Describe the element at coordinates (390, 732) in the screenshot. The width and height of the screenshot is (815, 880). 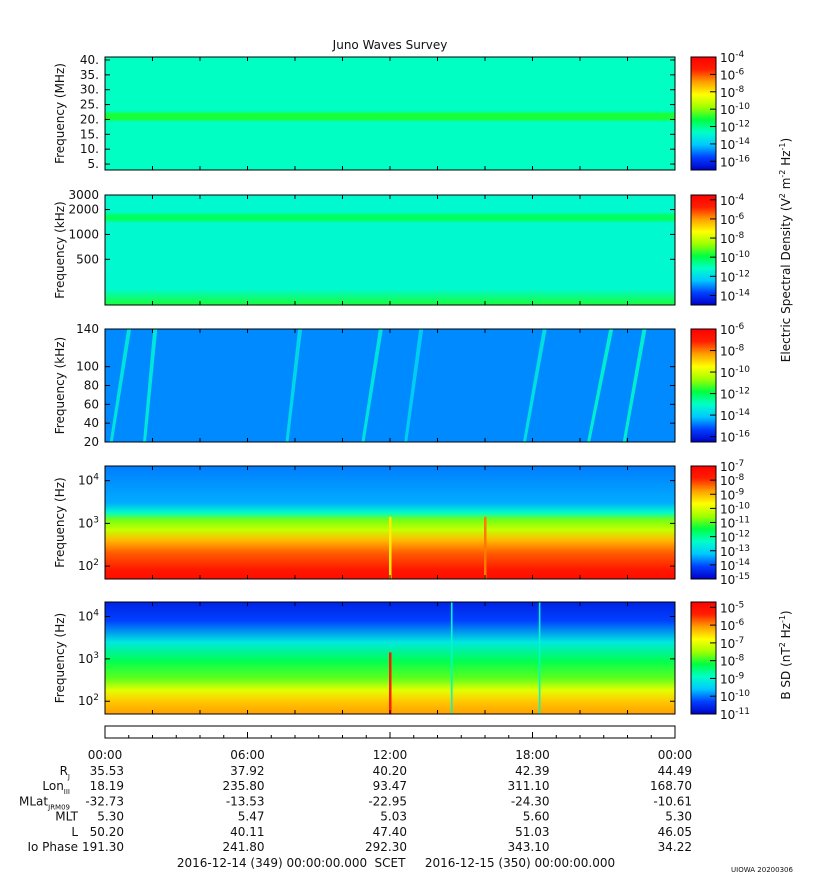
I see `time-axis` at that location.